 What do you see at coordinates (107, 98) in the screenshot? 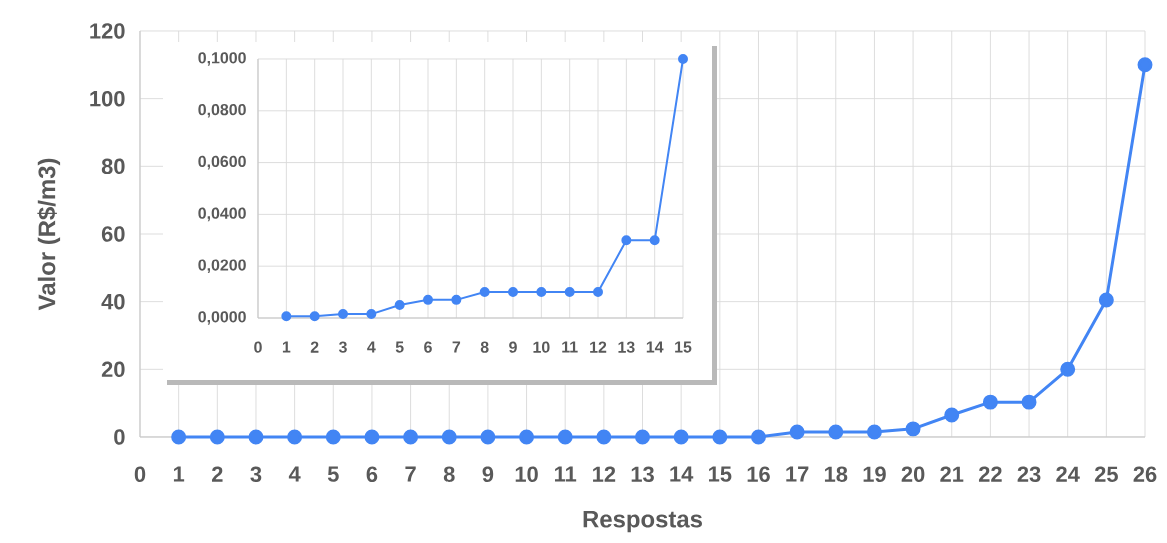
I see `y-tick-label: 100` at bounding box center [107, 98].